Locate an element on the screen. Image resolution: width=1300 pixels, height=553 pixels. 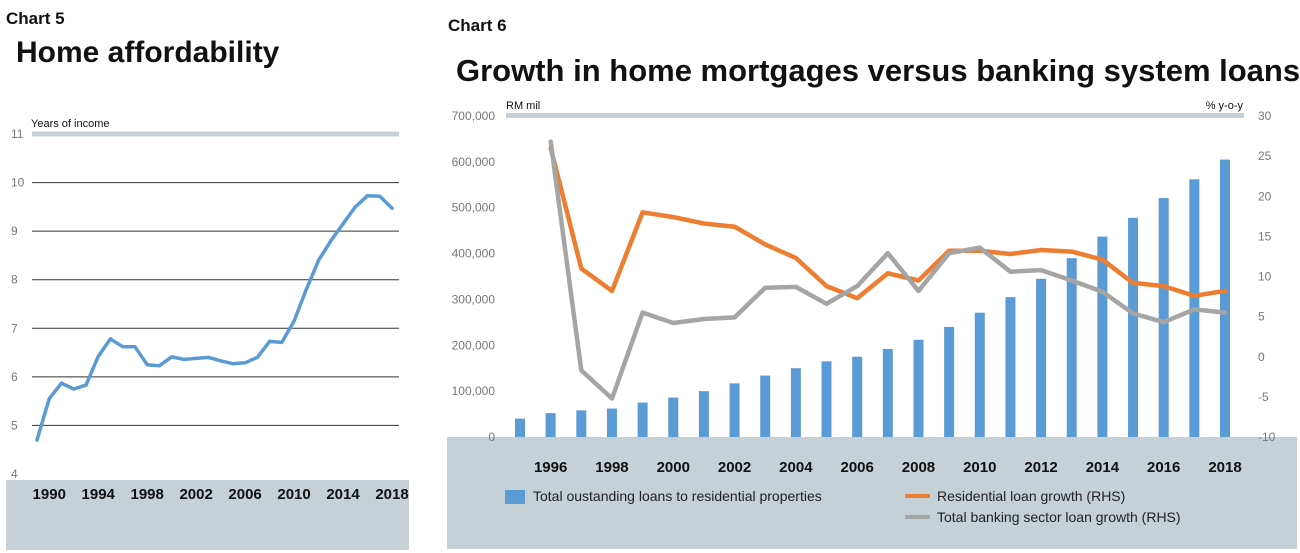
y-tick-label: 6 is located at coordinates (14, 377).